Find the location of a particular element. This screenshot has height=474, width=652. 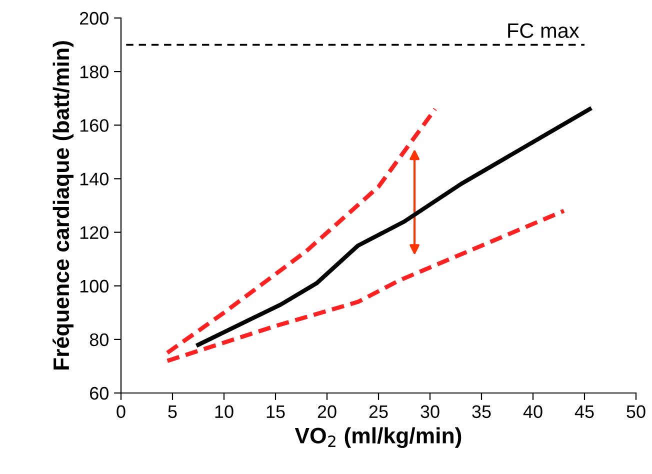

y-tick-label: 160 is located at coordinates (94, 125).